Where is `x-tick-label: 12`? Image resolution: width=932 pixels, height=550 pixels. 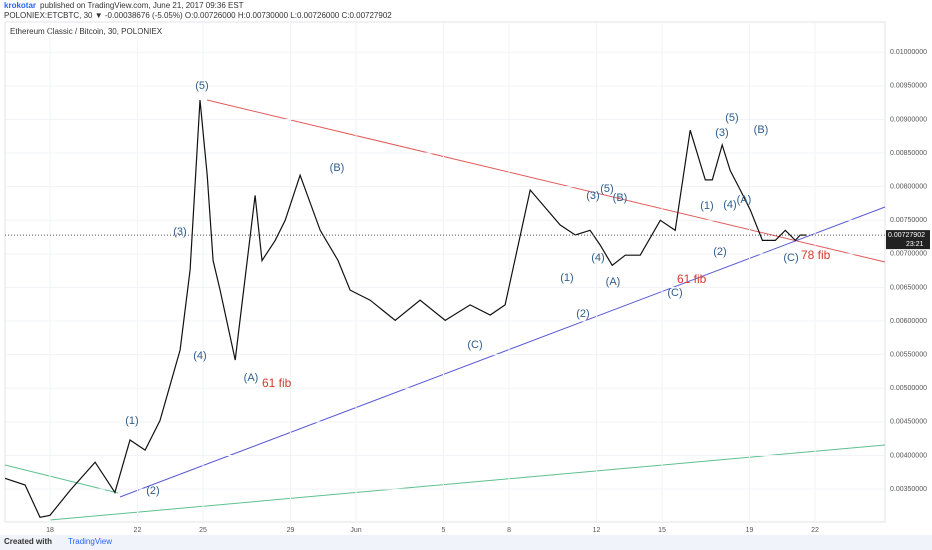
x-tick-label: 12 is located at coordinates (597, 530).